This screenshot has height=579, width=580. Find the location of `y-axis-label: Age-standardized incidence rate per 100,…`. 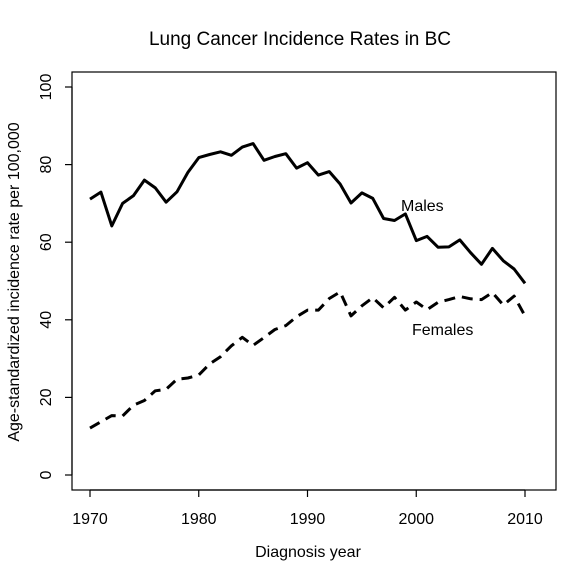

y-axis-label: Age-standardized incidence rate per 100,… is located at coordinates (14, 281).